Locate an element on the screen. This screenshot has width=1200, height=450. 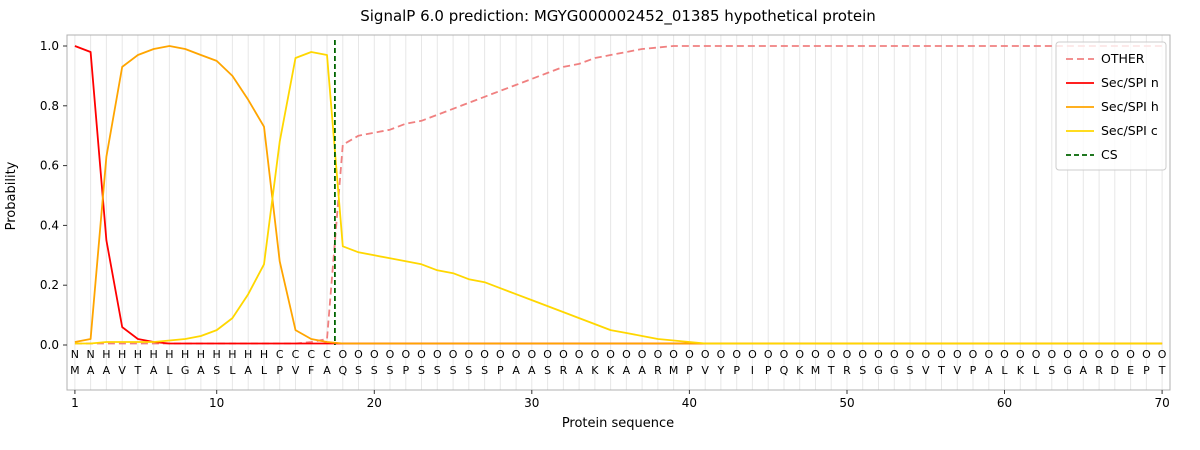
x-tick-label: 20 is located at coordinates (374, 403).